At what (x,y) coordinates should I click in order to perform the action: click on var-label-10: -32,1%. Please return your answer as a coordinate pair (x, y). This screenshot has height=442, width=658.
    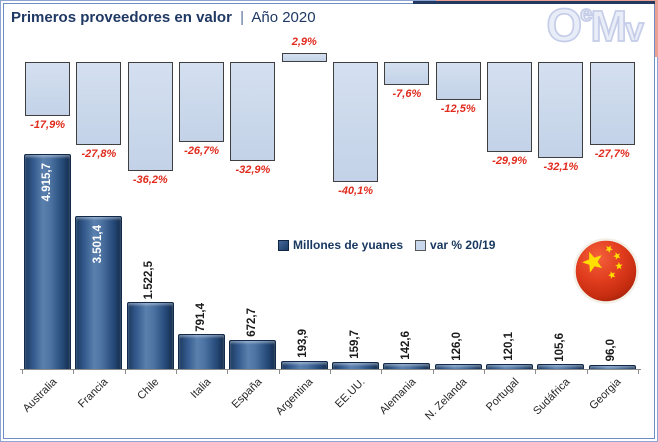
    Looking at the image, I should click on (561, 167).